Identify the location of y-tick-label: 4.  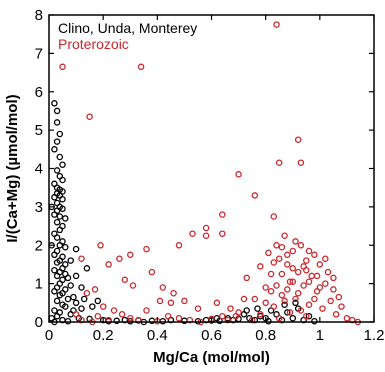
(39, 169).